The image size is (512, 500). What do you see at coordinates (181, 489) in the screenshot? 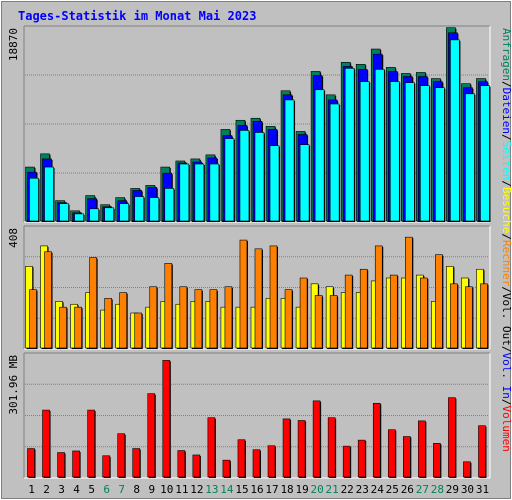
I see `x-tick-label: 11` at bounding box center [181, 489].